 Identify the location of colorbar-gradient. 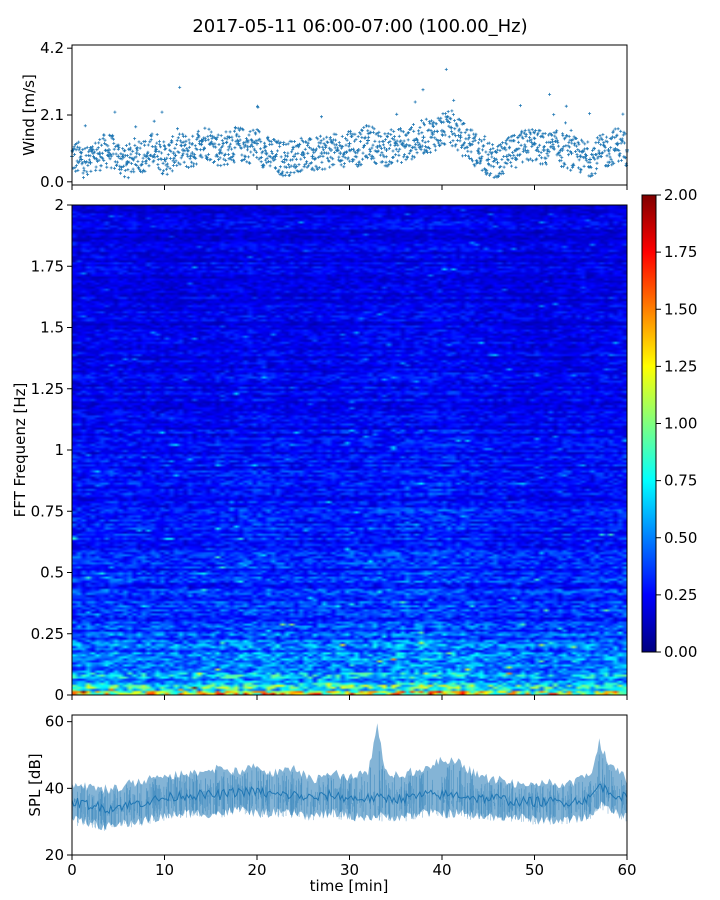
(649, 423).